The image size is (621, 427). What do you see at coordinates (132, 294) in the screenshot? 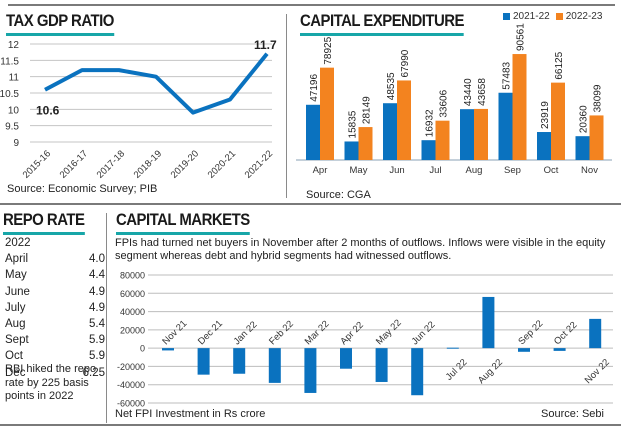
I see `fpi-ytick: 60000` at bounding box center [132, 294].